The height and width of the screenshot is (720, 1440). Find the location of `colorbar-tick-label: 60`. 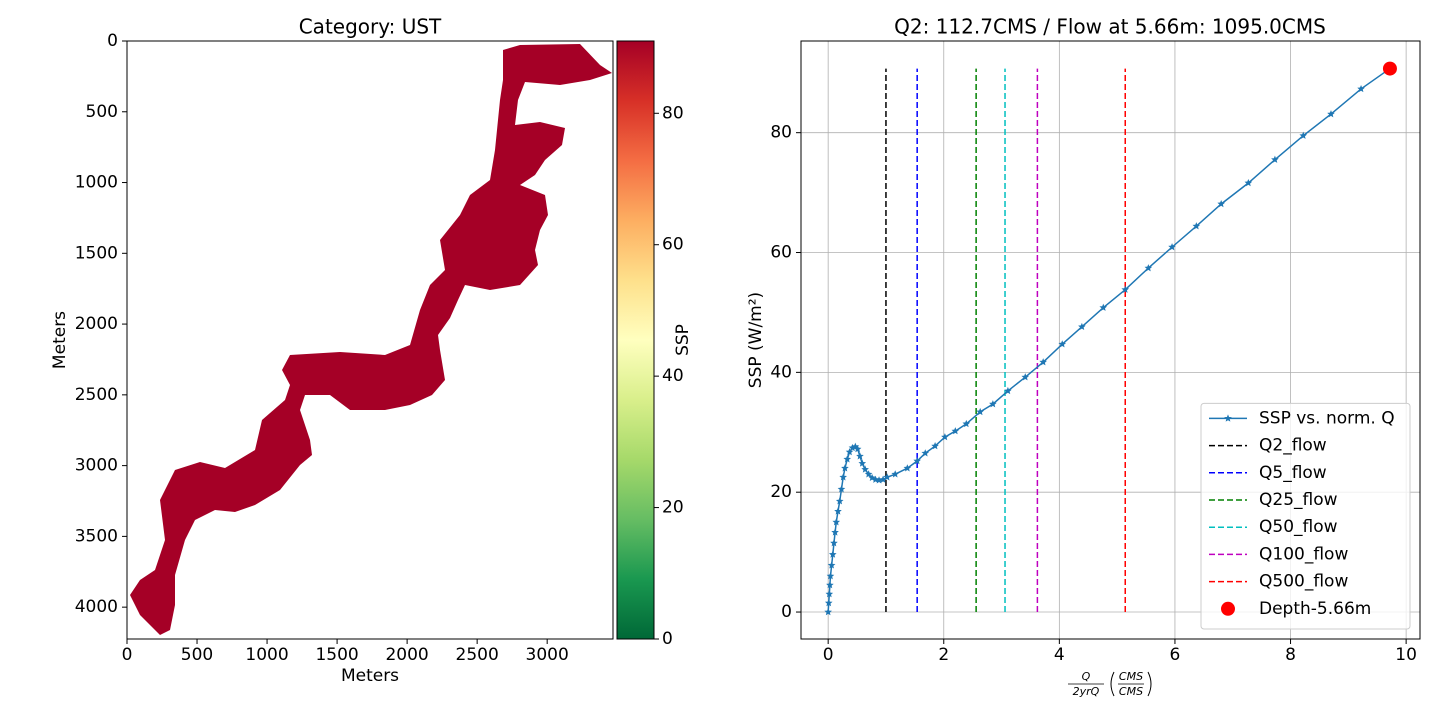

colorbar-tick-label: 60 is located at coordinates (673, 245).